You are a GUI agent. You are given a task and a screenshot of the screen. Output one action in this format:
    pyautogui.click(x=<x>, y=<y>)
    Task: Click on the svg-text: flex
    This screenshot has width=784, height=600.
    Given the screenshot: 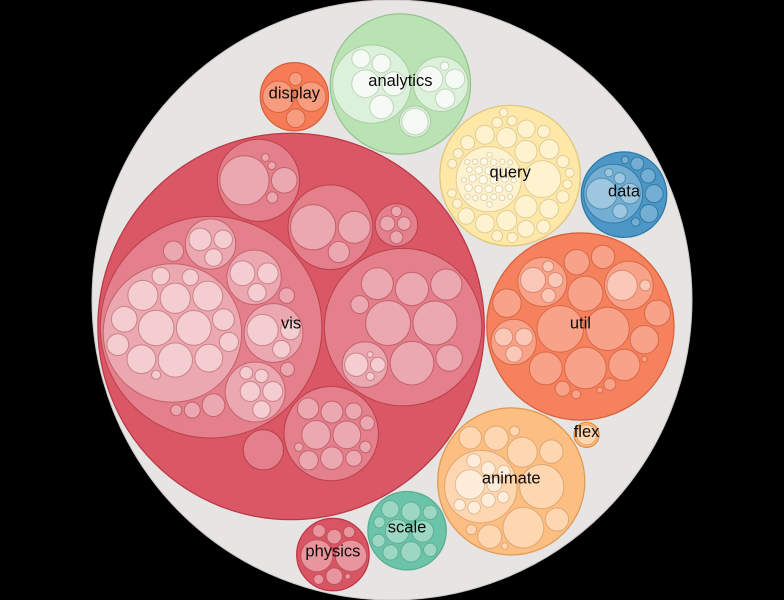 What is the action you would take?
    pyautogui.click(x=587, y=432)
    